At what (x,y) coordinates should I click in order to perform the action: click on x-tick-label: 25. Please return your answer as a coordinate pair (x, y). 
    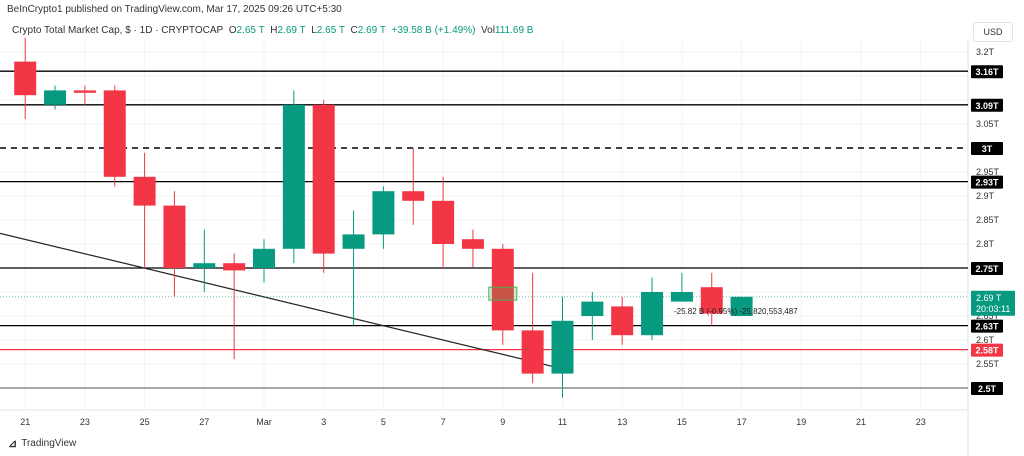
    Looking at the image, I should click on (145, 422).